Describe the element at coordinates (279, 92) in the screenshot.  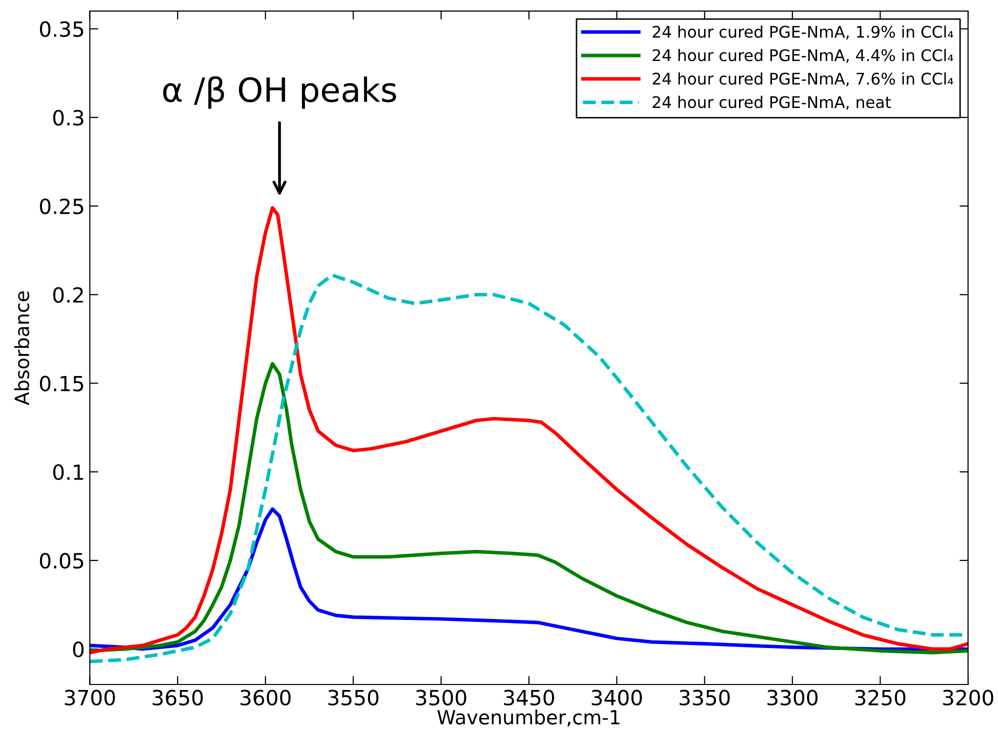
I see `annotation: α /β OH peaks` at that location.